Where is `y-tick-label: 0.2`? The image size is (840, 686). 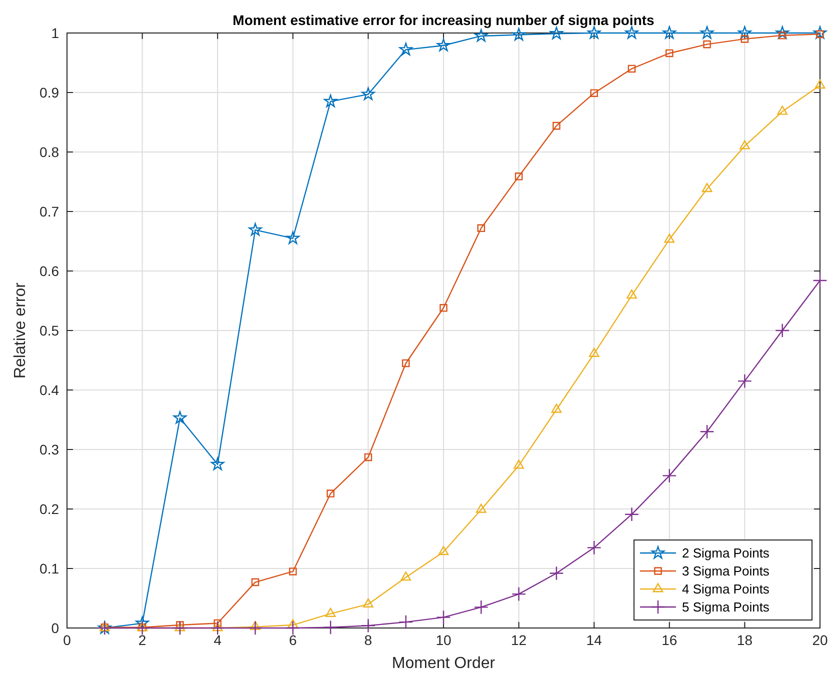
y-tick-label: 0.2 is located at coordinates (50, 508).